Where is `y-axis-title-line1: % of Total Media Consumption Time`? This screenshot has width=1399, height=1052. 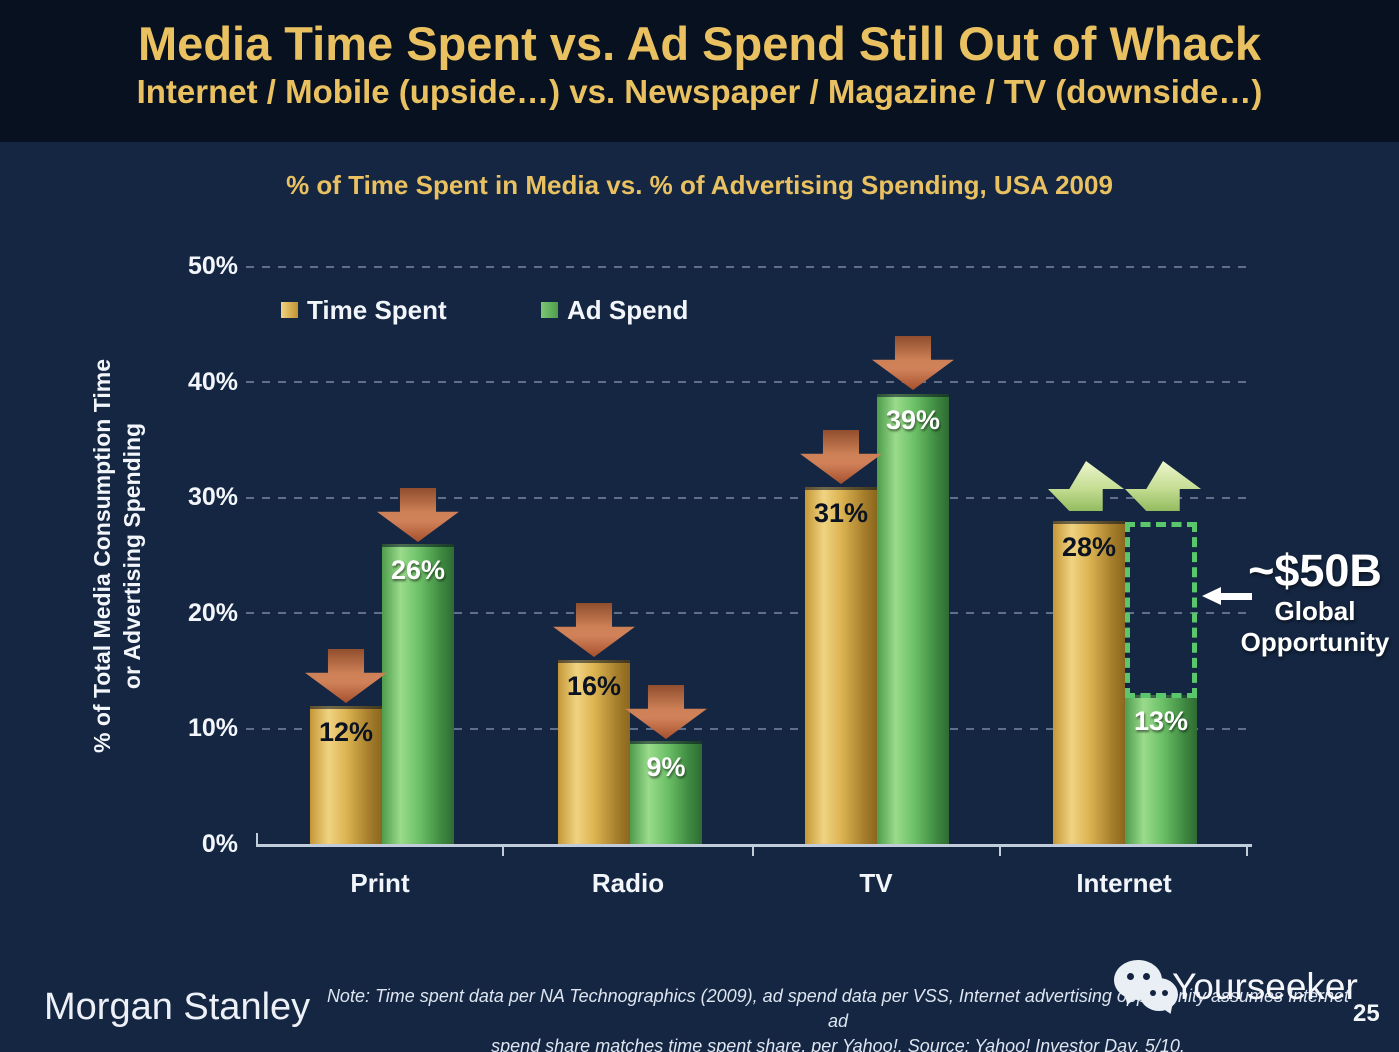
y-axis-title-line1: % of Total Media Consumption Time is located at coordinates (102, 556).